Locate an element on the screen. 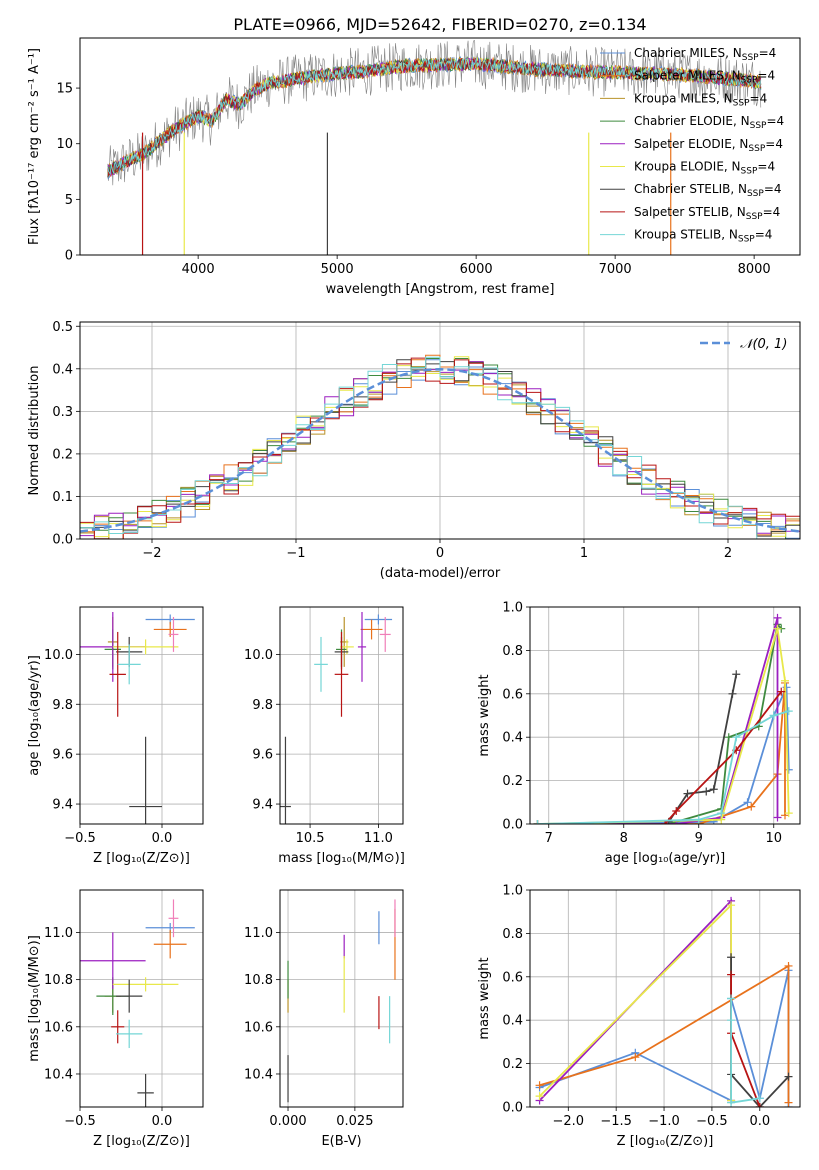  x-tick-label: 2 is located at coordinates (728, 553).